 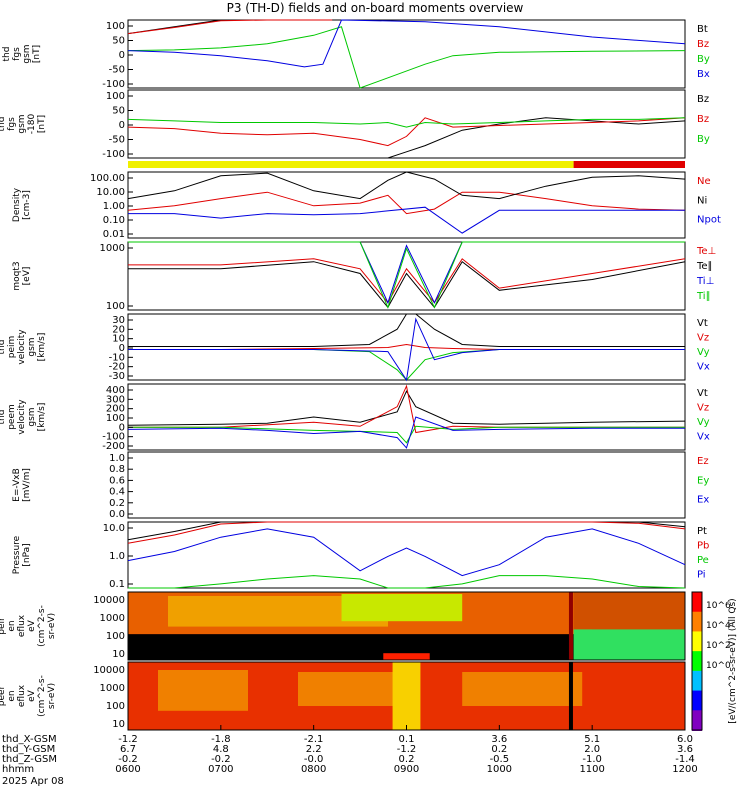 I want to click on pressure-ylabel: Pressure, so click(x=17, y=554).